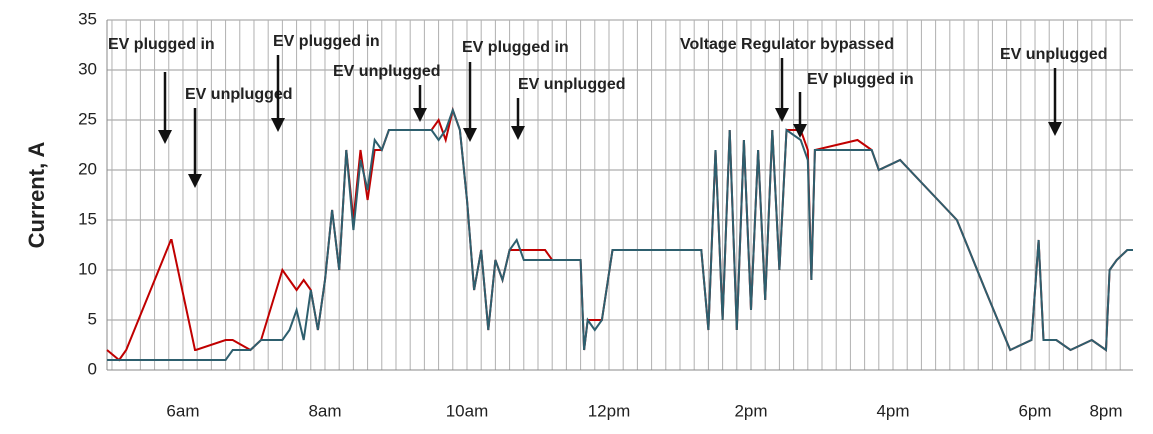 The image size is (1153, 434). Describe the element at coordinates (87, 18) in the screenshot. I see `y-tick-label: 35` at that location.